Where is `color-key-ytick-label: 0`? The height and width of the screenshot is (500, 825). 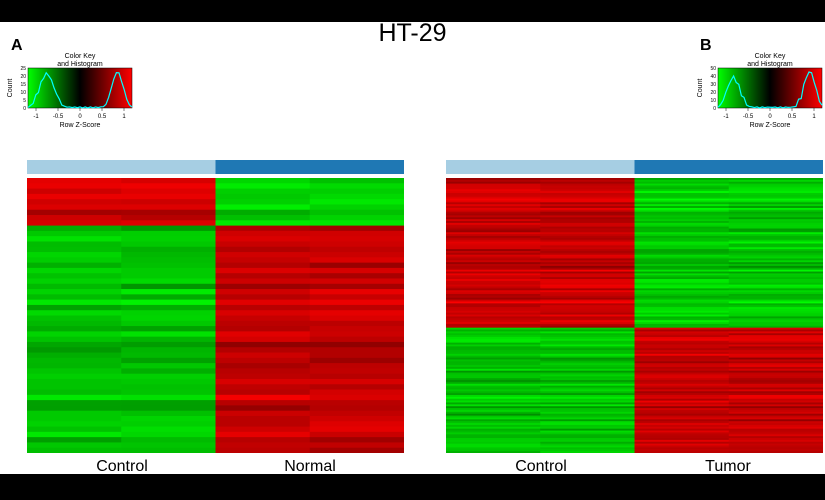 color-key-ytick-label: 0 is located at coordinates (714, 109).